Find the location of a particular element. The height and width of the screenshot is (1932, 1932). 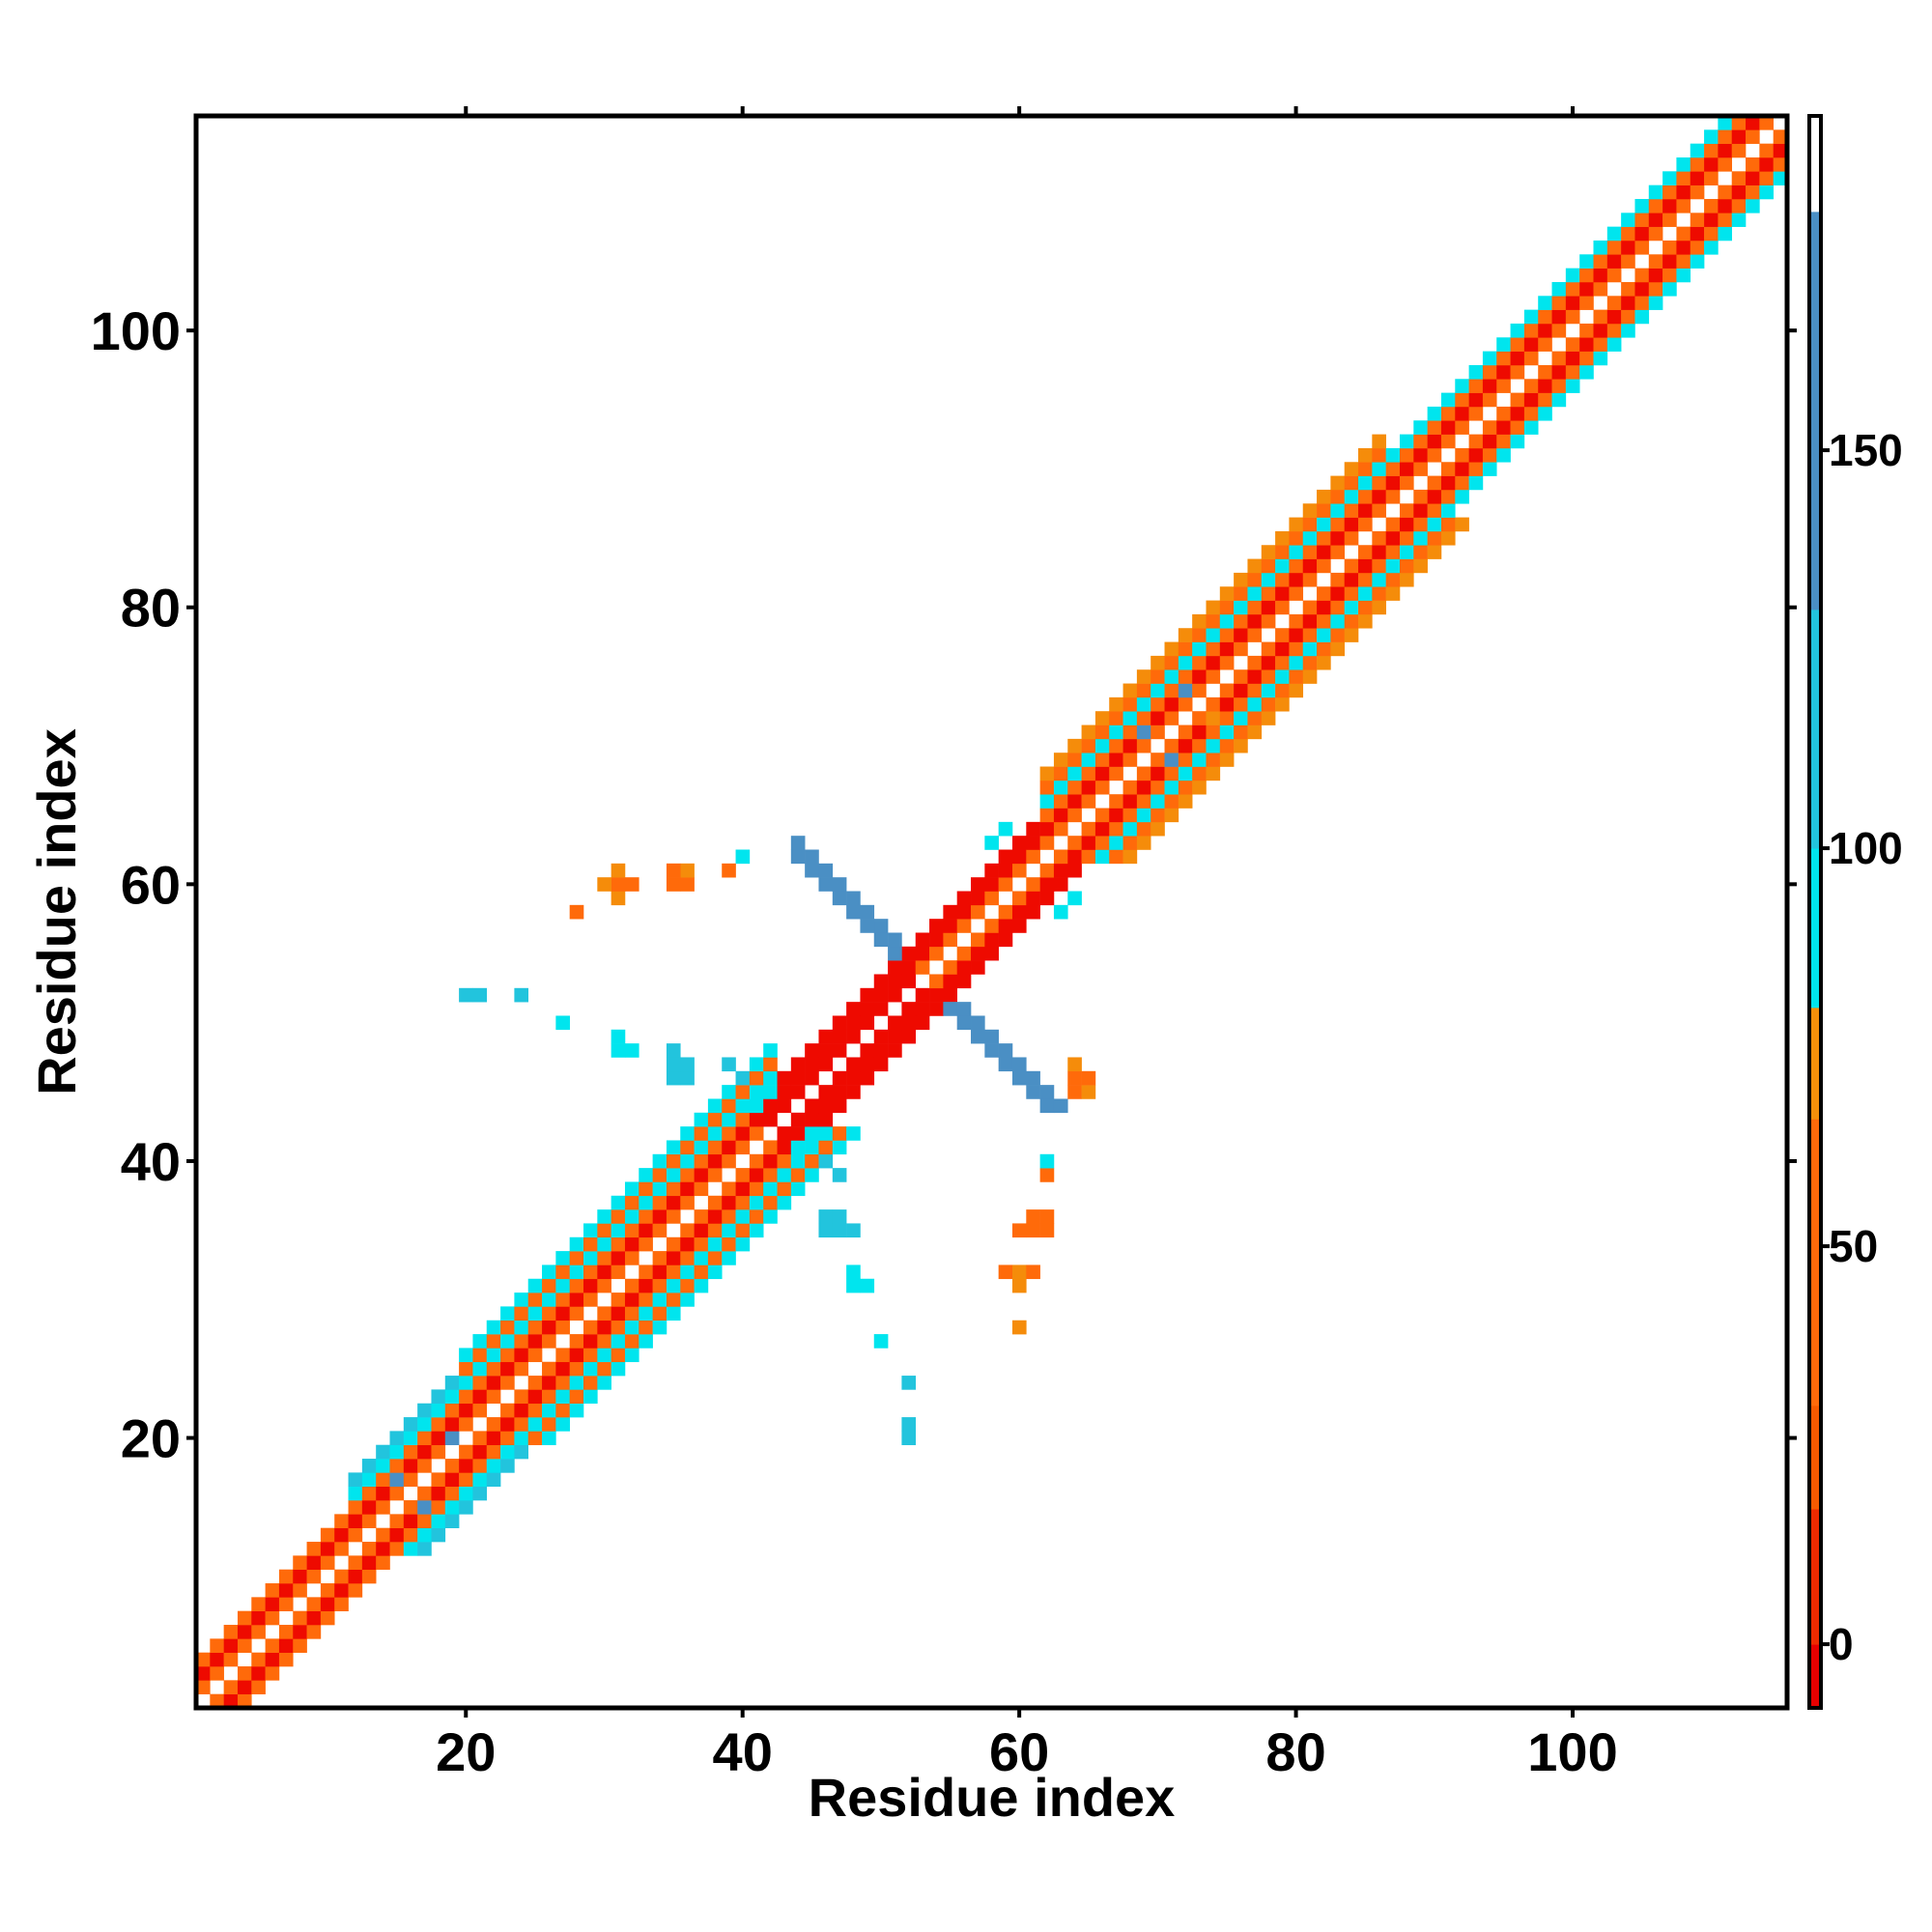

x-tick-label: 40 is located at coordinates (743, 1751).